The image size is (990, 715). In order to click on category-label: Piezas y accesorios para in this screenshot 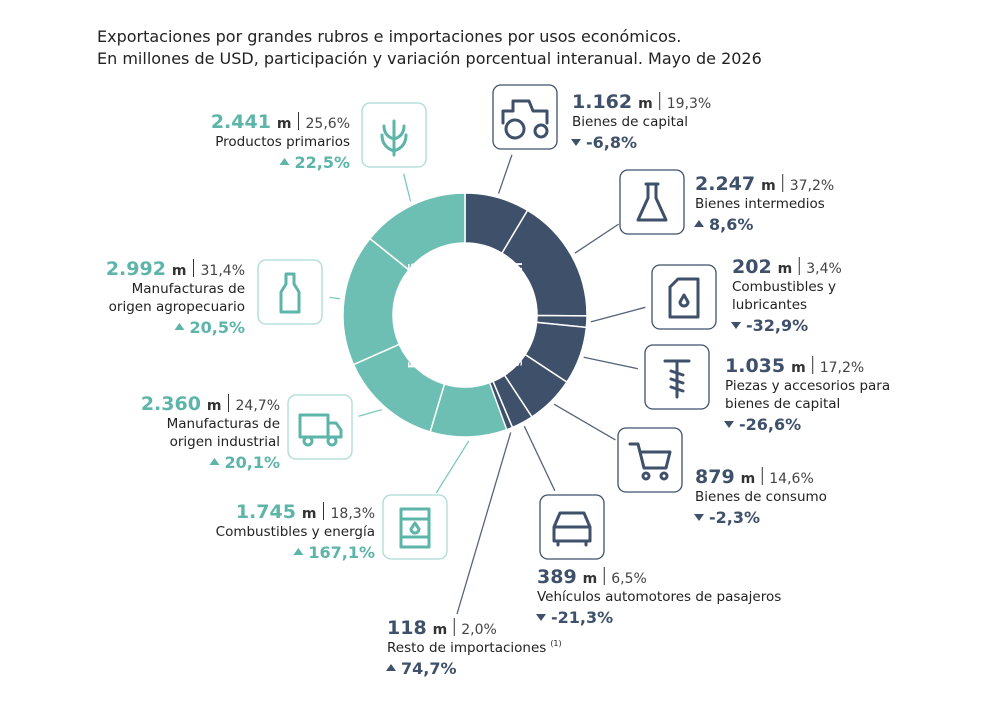, I will do `click(807, 386)`.